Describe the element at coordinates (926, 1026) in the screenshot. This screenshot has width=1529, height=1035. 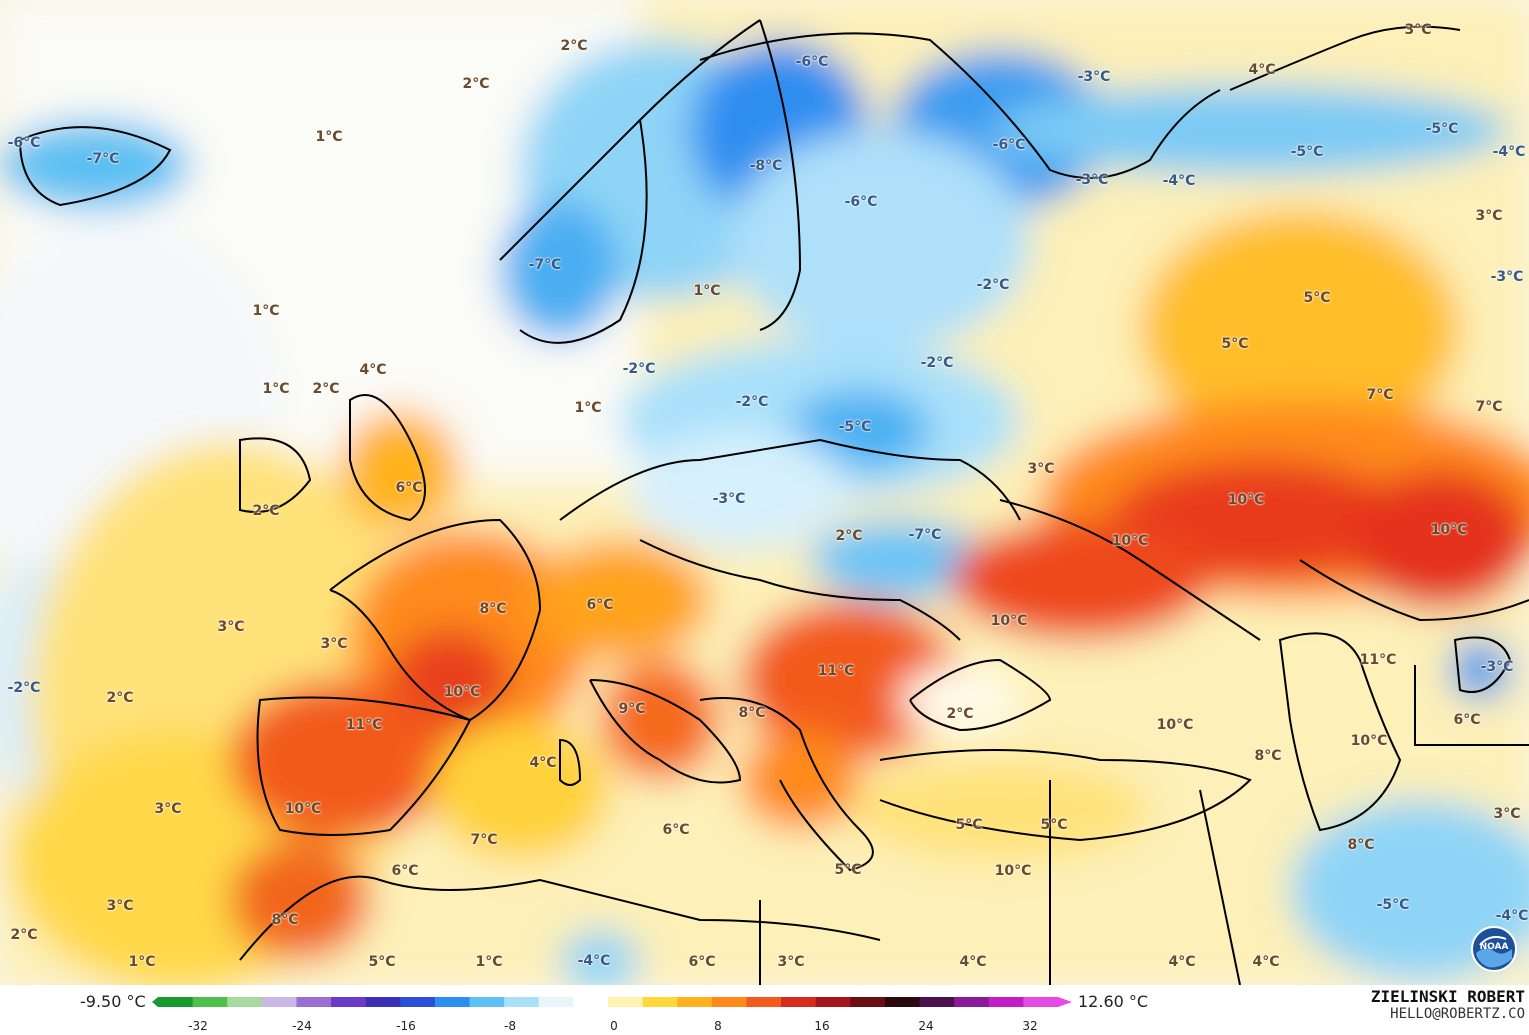
I see `color-scale-tick-label: 24` at that location.